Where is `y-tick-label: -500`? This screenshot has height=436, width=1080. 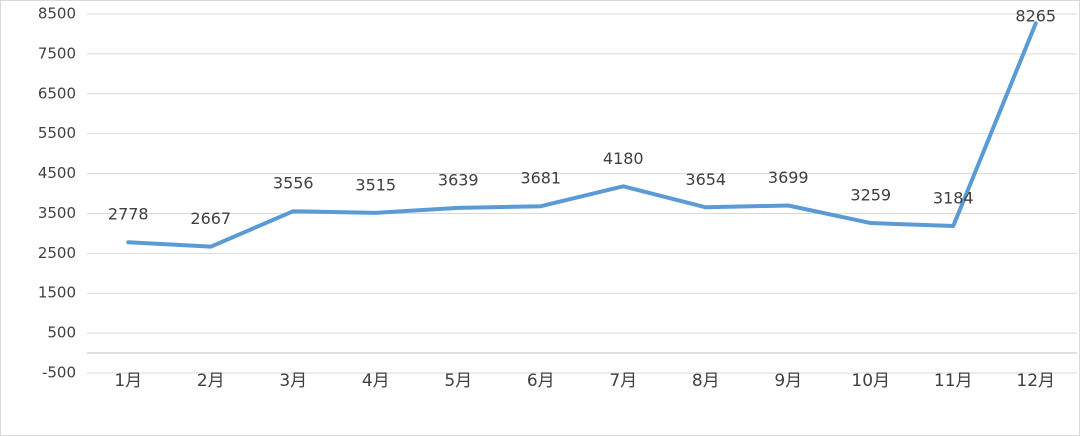
y-tick-label: -500 is located at coordinates (59, 373).